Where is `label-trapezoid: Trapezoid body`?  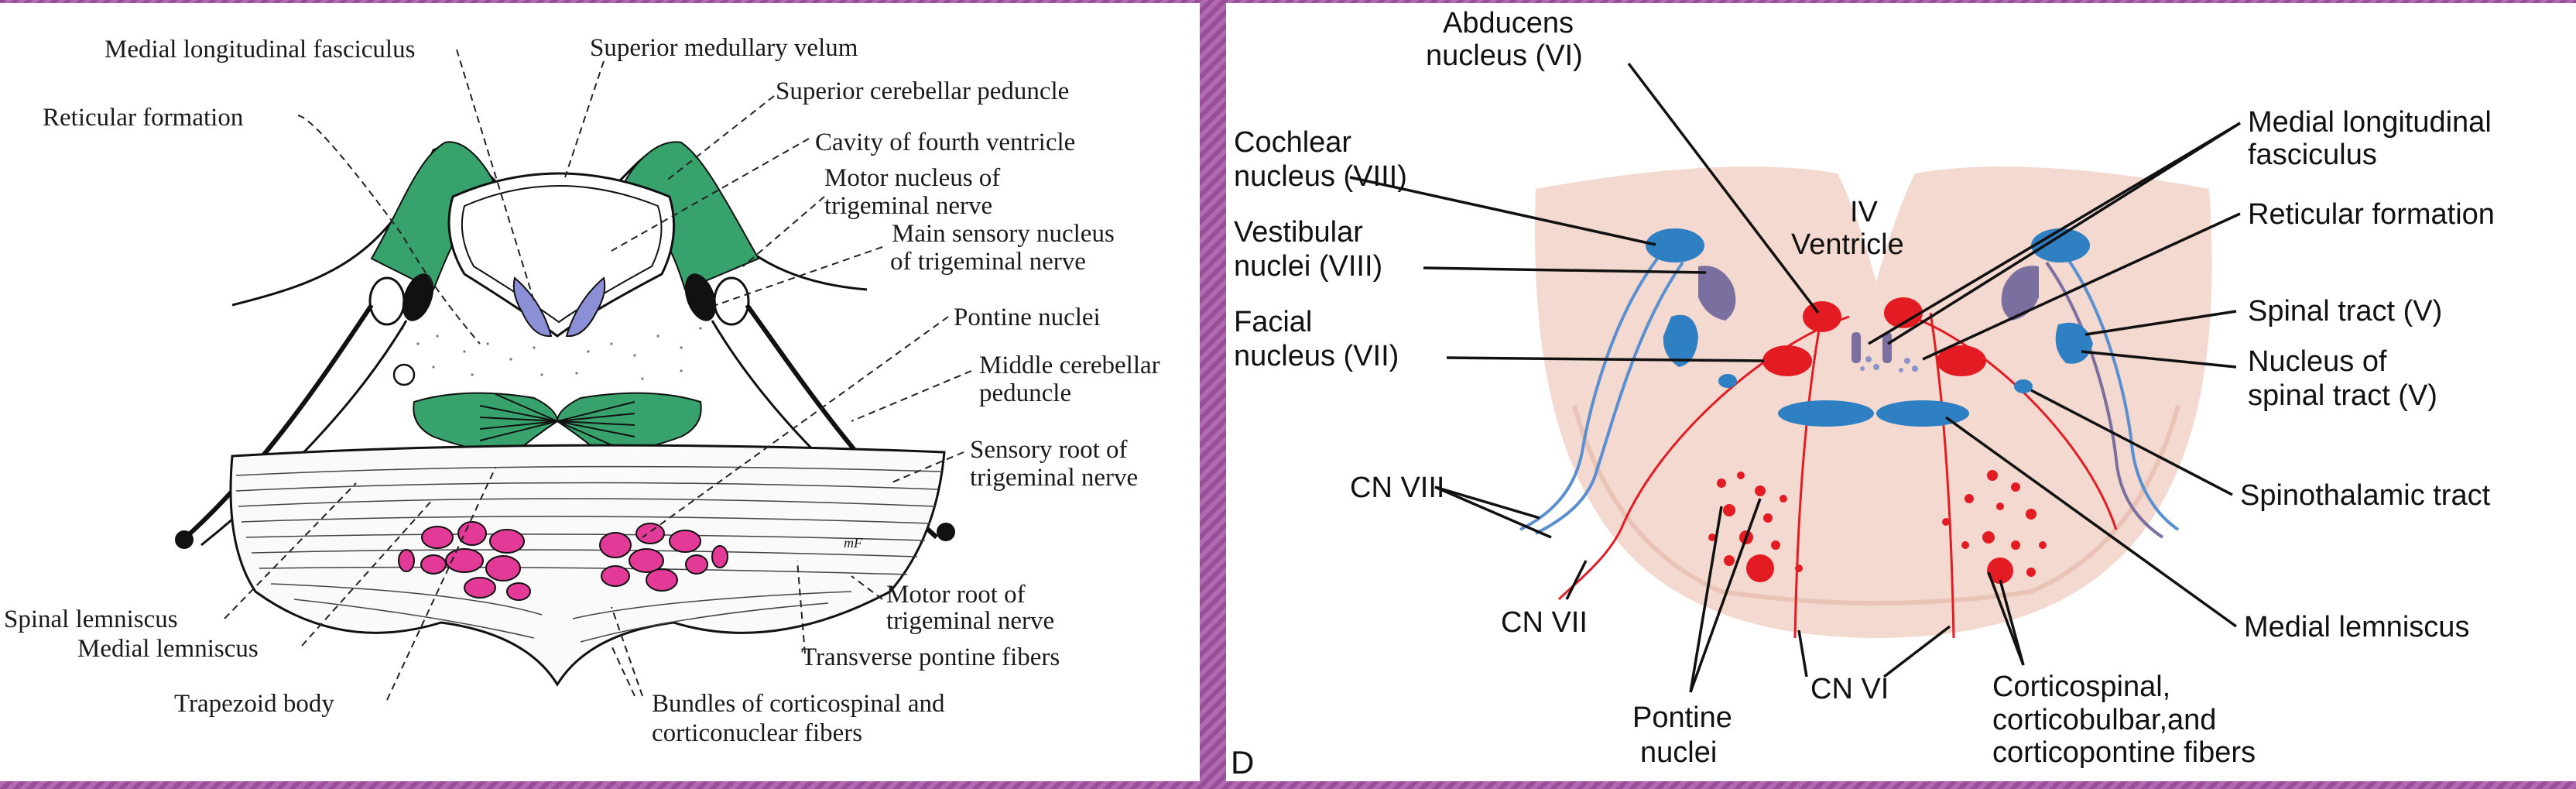
label-trapezoid: Trapezoid body is located at coordinates (254, 704).